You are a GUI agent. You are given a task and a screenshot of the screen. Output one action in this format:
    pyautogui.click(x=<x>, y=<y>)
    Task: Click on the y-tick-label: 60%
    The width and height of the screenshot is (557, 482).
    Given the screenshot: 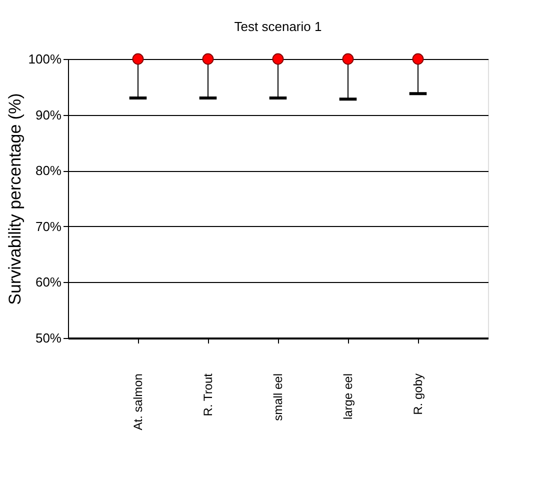 What is the action you would take?
    pyautogui.click(x=48, y=282)
    